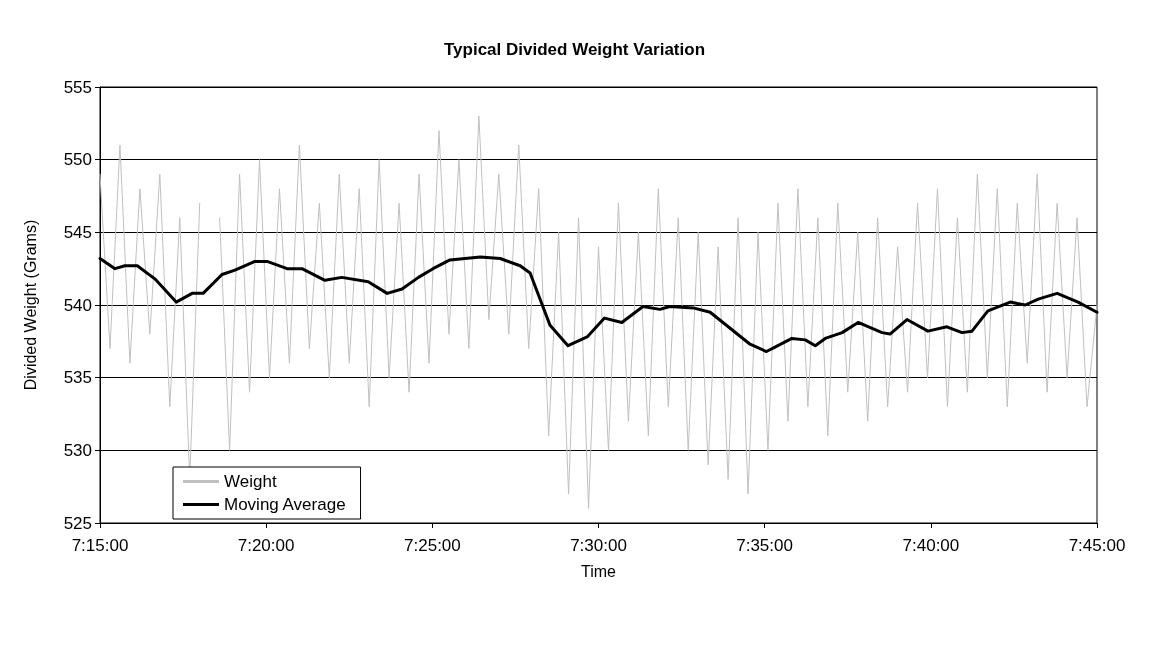  Describe the element at coordinates (30, 305) in the screenshot. I see `y-axis-title: Divided Weight (Grams)` at that location.